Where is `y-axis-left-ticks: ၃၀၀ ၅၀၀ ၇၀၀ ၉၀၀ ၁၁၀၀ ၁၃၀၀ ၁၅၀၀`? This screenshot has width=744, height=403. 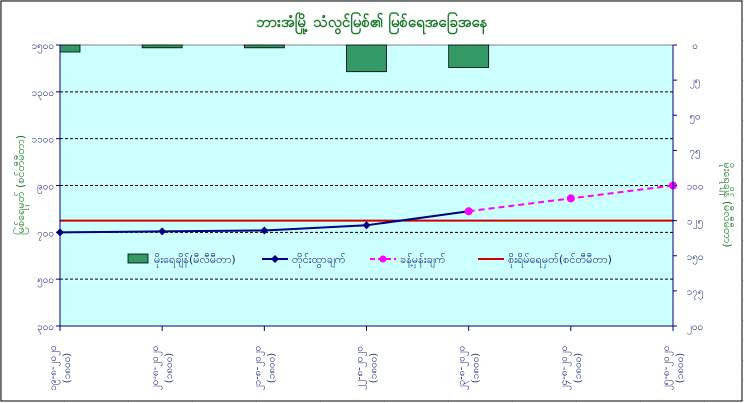
y-axis-left-ticks: ၃၀၀ ၅၀၀ ၇၀၀ ၉၀၀ ၁၁၀၀ ၁၃၀၀ ၁၅၀၀ is located at coordinates (46, 188).